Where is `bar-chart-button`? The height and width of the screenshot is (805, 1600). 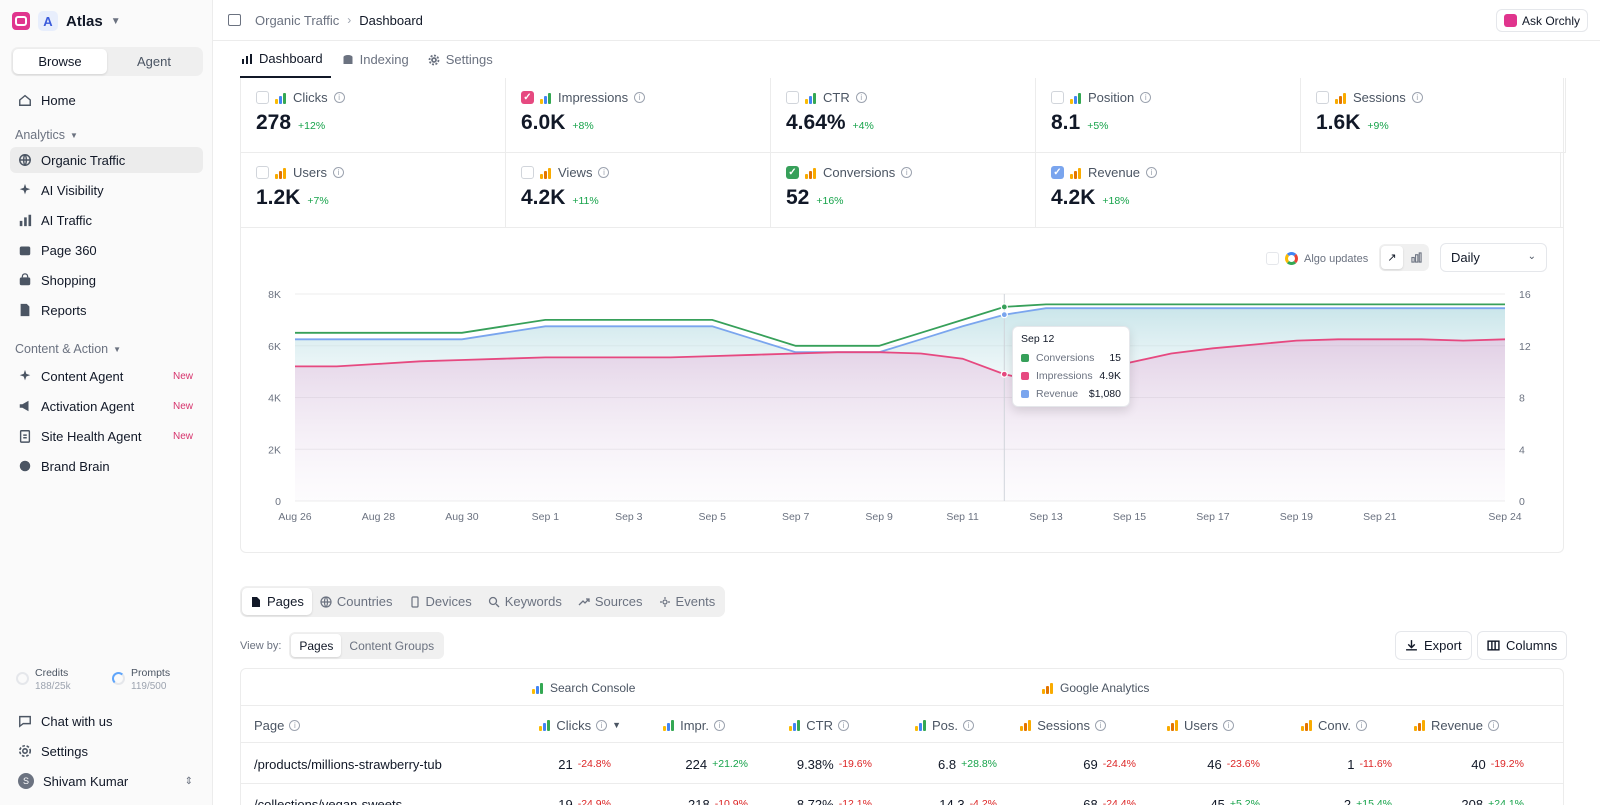
bar-chart-button is located at coordinates (1416, 257).